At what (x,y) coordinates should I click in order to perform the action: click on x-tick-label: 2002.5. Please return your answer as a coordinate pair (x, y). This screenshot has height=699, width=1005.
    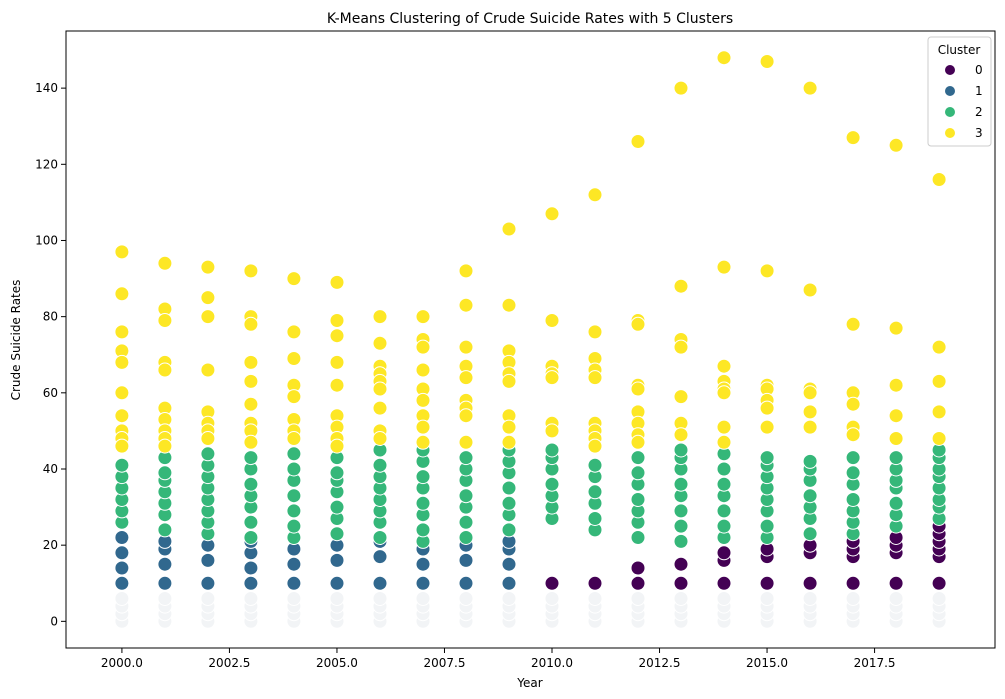
    Looking at the image, I should click on (229, 663).